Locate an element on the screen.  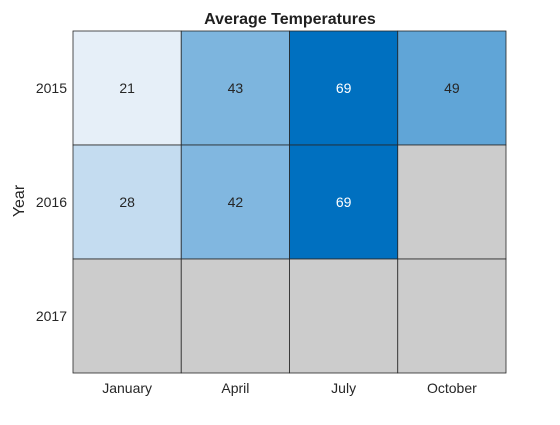
x-tick-label: July is located at coordinates (343, 388).